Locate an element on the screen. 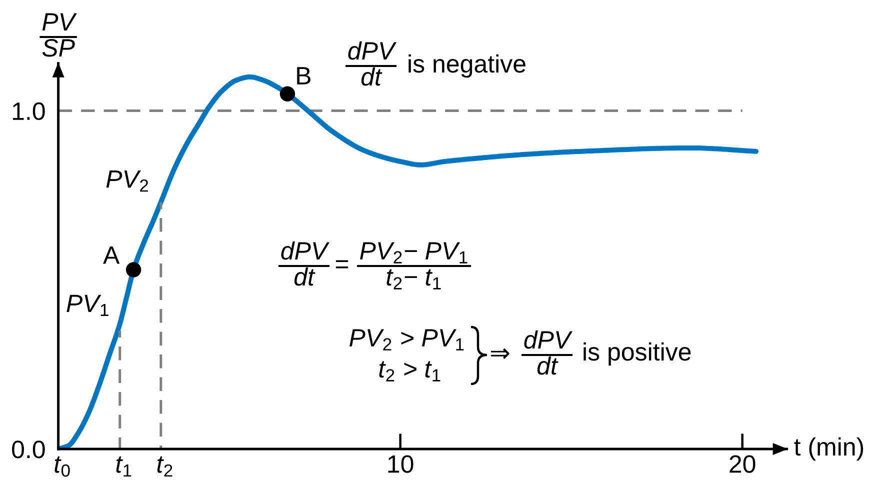 The height and width of the screenshot is (490, 871). annotation: is positive is located at coordinates (637, 354).